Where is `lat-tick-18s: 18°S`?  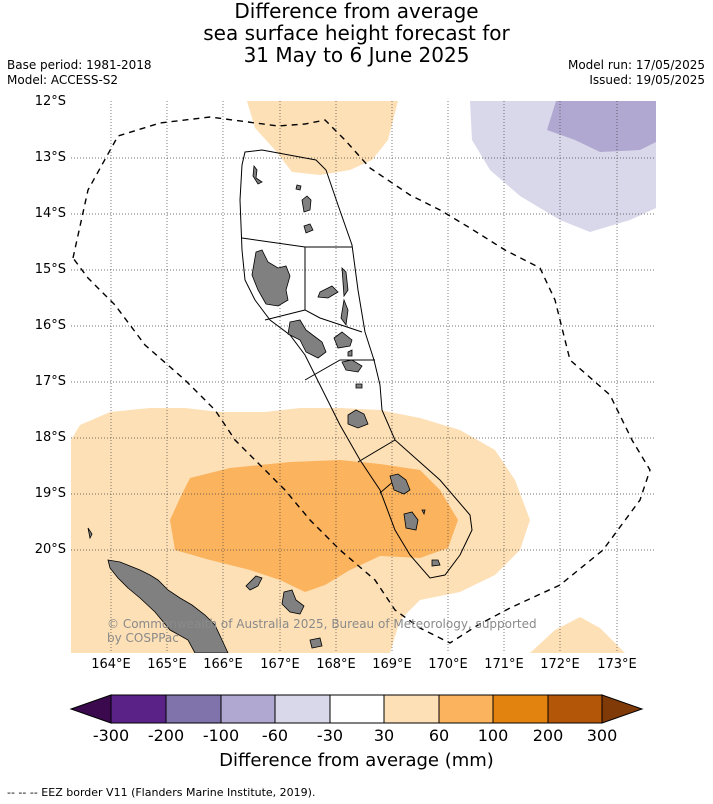
lat-tick-18s: 18°S is located at coordinates (50, 437).